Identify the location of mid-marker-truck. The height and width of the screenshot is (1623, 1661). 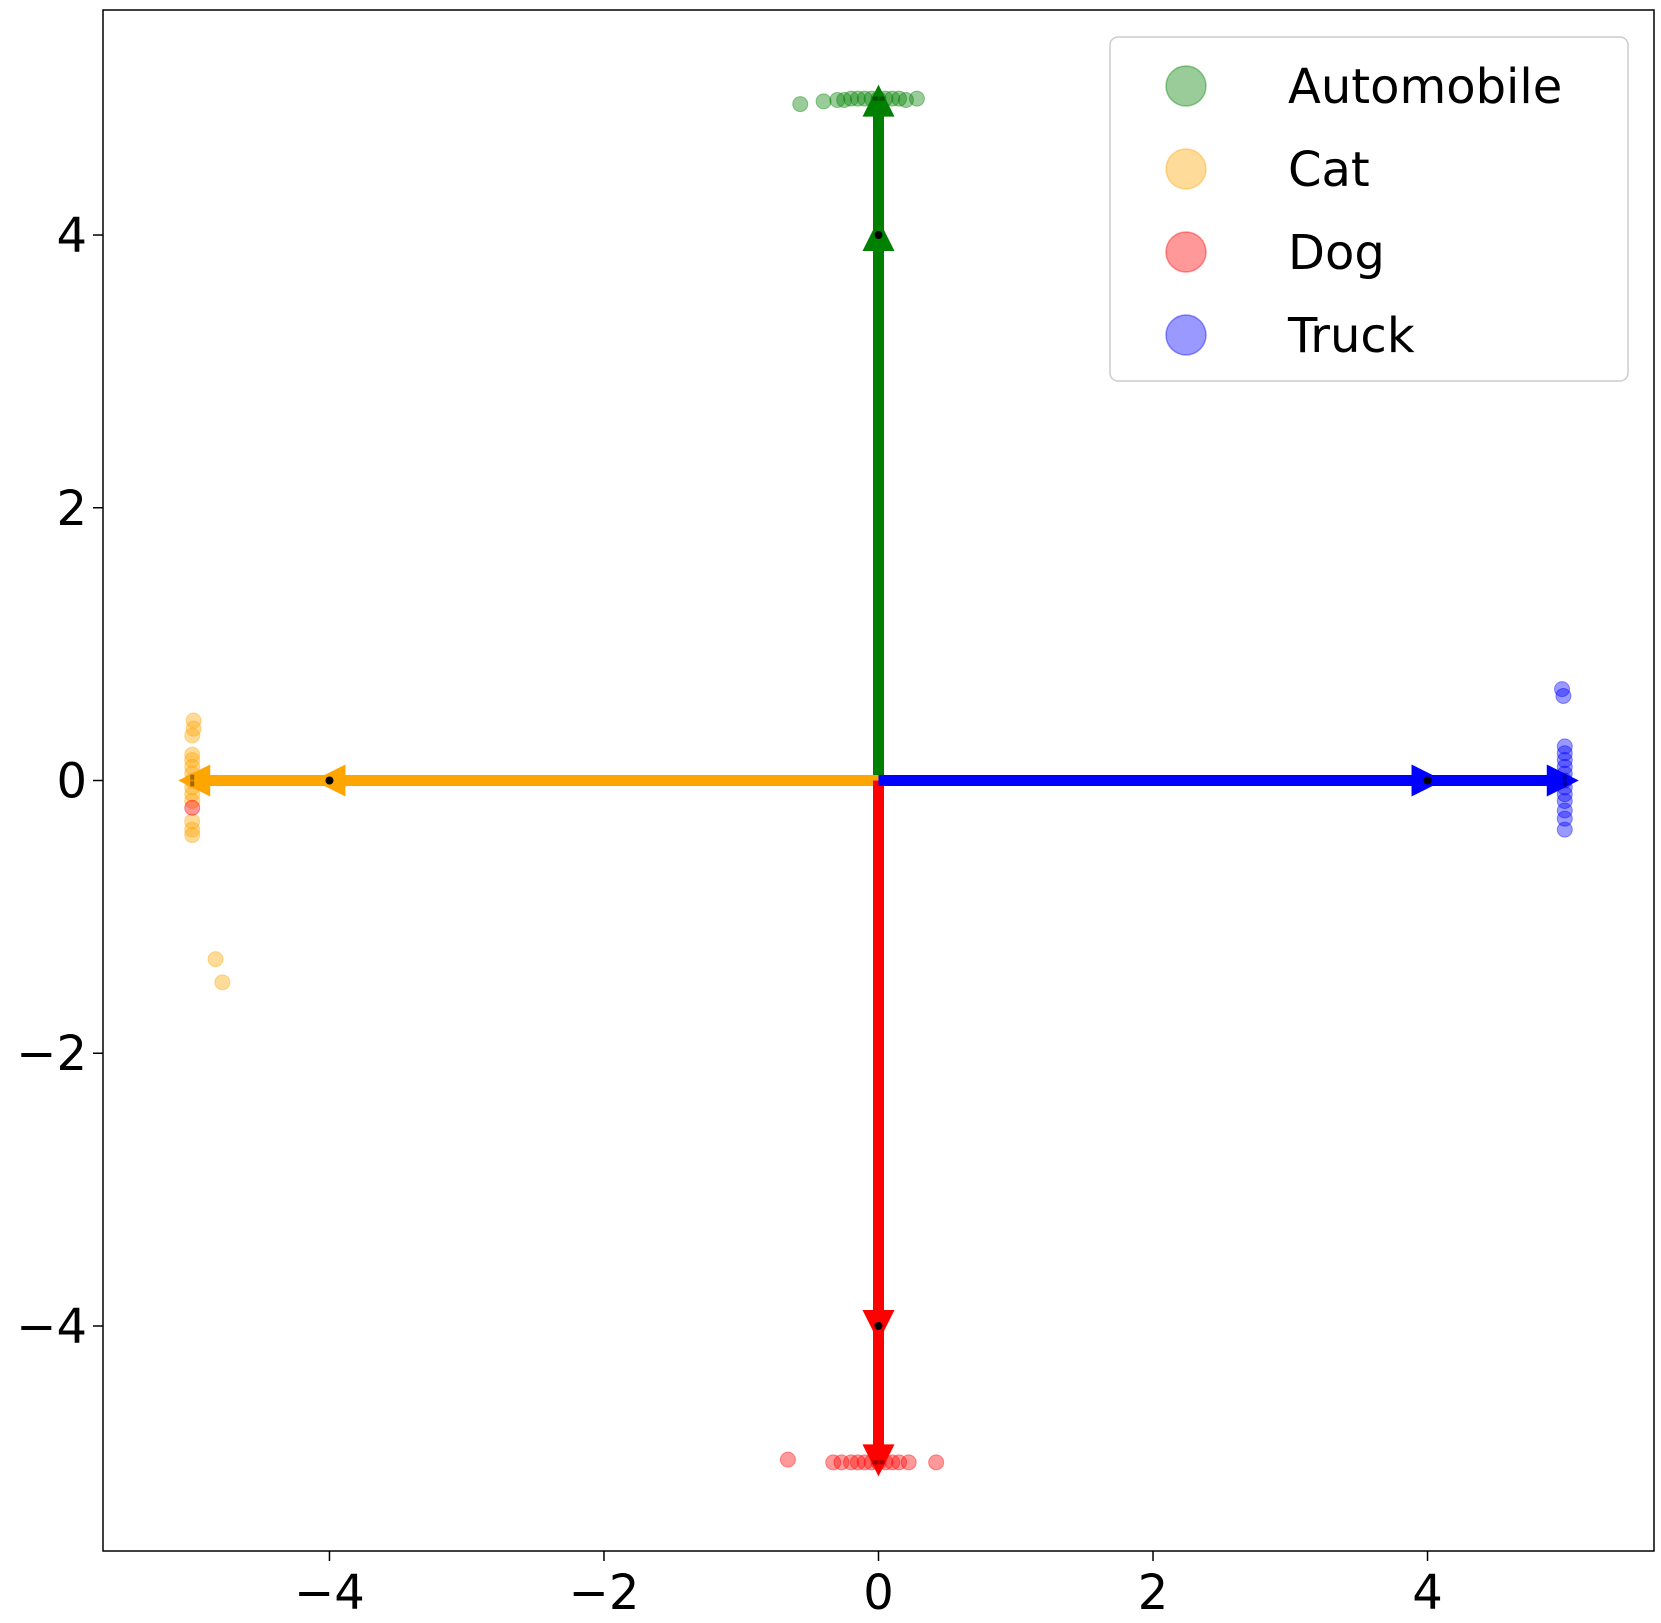
(1427, 780).